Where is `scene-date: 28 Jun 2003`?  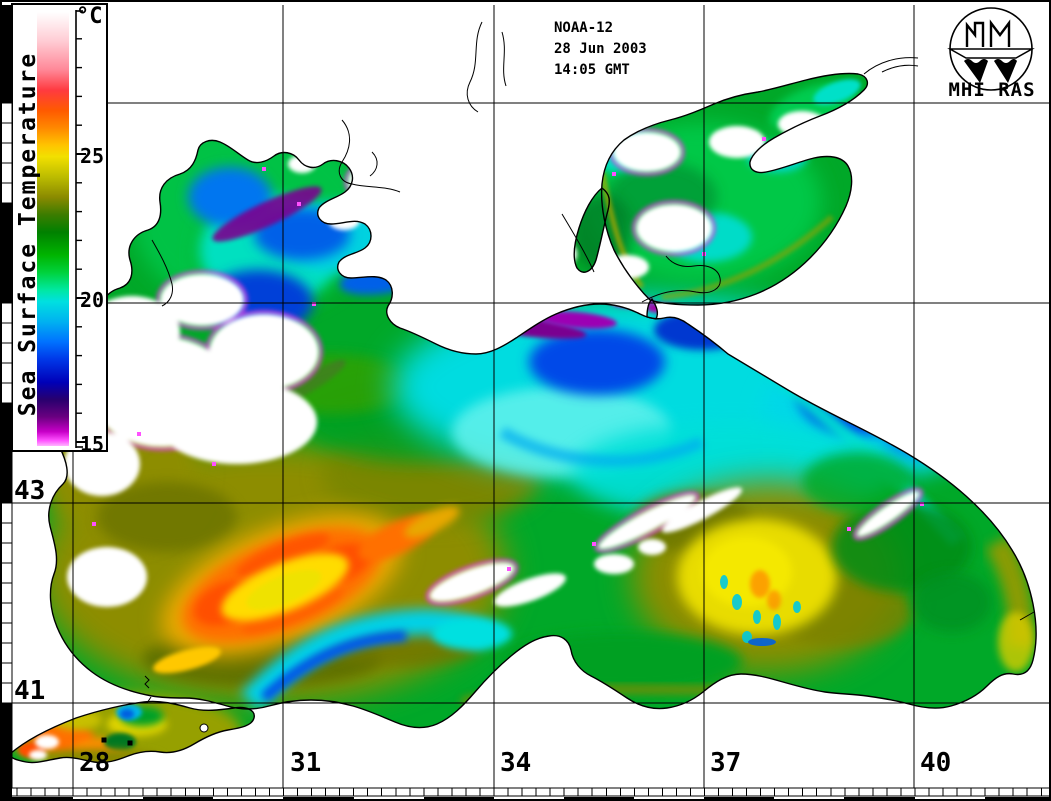 scene-date: 28 Jun 2003 is located at coordinates (600, 49).